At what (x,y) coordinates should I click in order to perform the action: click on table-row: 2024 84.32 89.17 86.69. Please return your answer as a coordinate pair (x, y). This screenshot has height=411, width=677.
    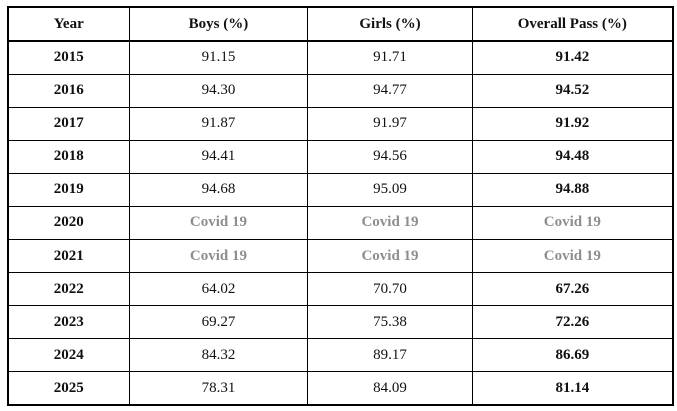
    Looking at the image, I should click on (340, 355).